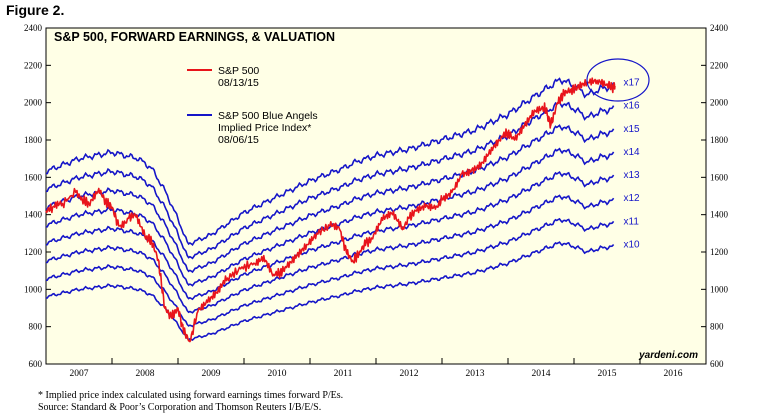 This screenshot has height=416, width=772. What do you see at coordinates (719, 28) in the screenshot?
I see `y-tick-label-right: 2400` at bounding box center [719, 28].